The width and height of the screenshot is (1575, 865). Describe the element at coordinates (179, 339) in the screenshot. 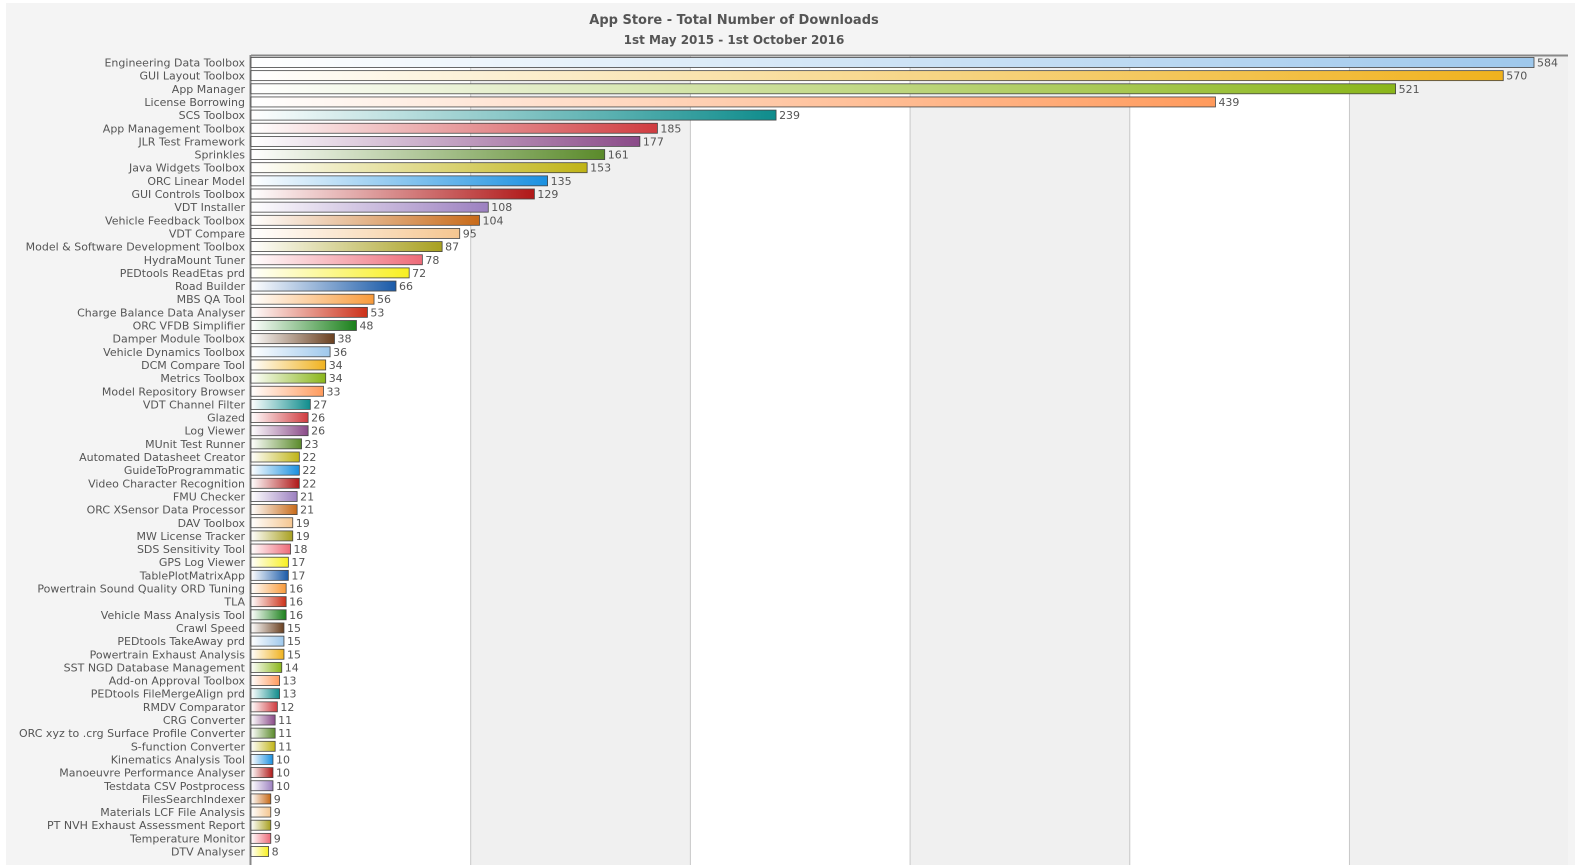

I see `category-label: Damper Module Toolbox` at that location.